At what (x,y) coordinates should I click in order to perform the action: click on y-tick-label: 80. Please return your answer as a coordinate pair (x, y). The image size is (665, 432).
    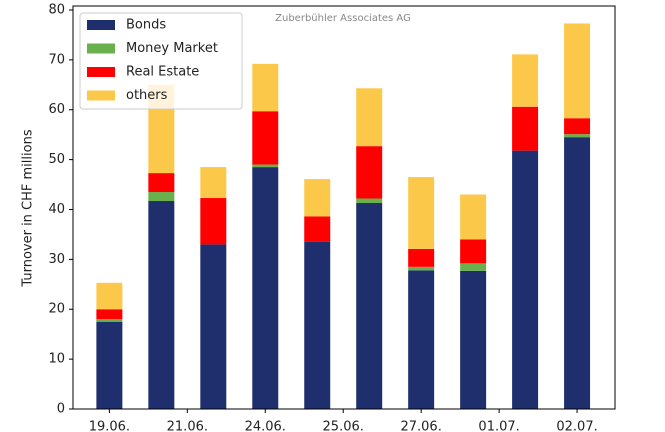
    Looking at the image, I should click on (56, 9).